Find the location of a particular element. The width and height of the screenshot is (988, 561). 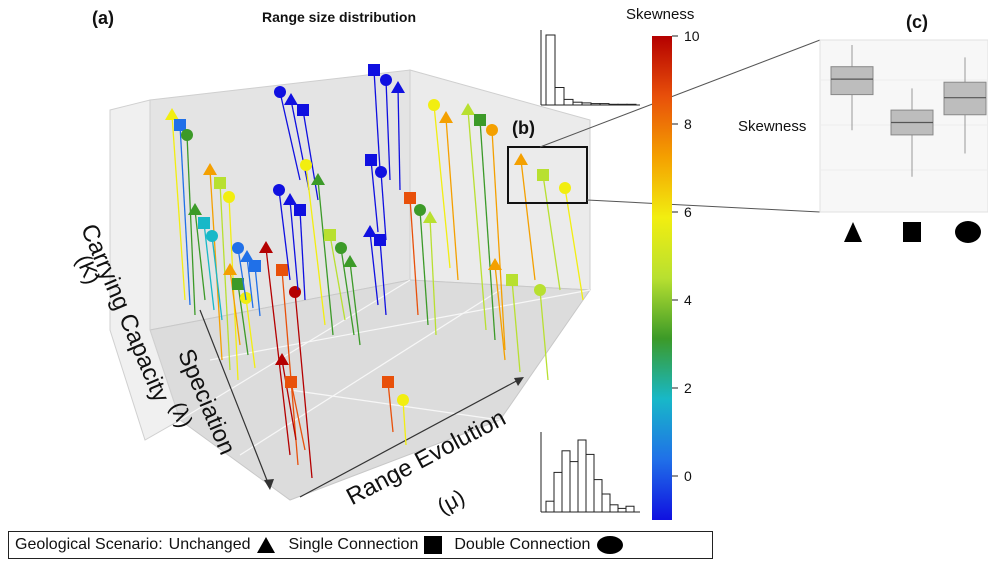

legend-double-label: Double Connection is located at coordinates (522, 544).